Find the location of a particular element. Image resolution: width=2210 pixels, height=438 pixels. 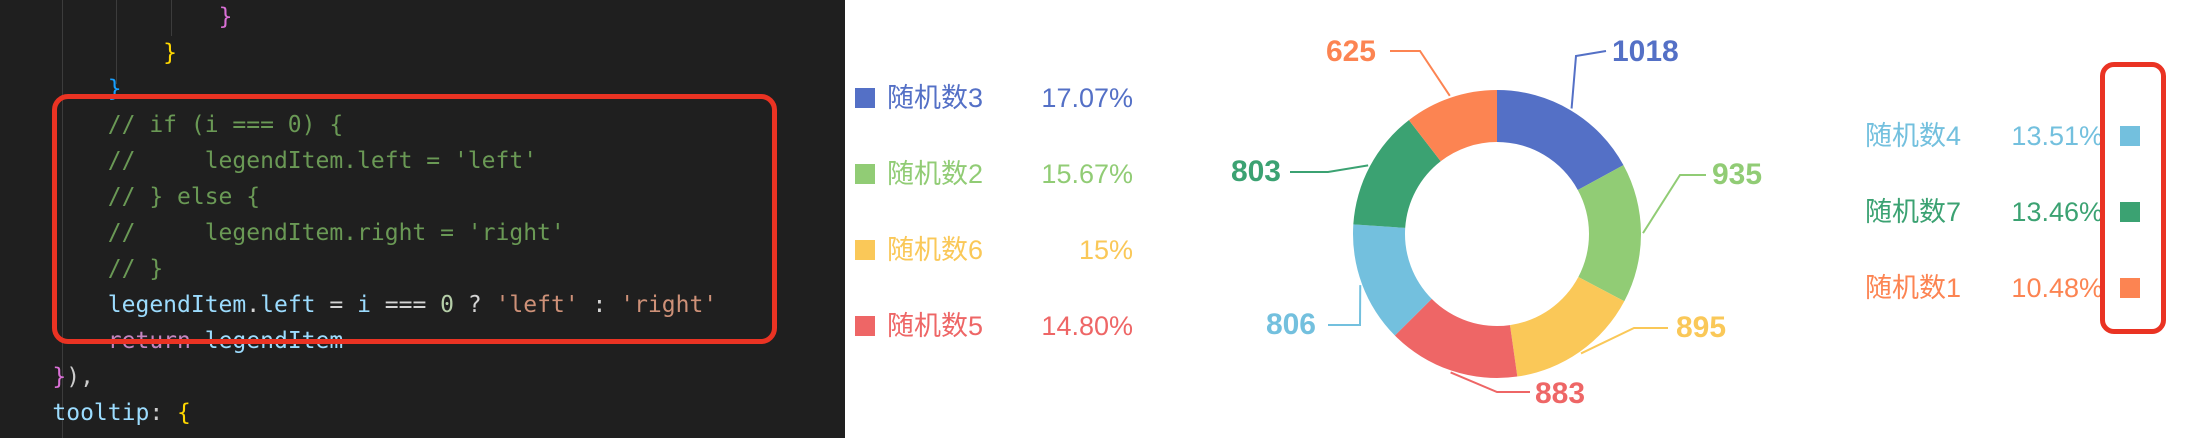

legend-item: 随机数6 15% is located at coordinates (995, 250).